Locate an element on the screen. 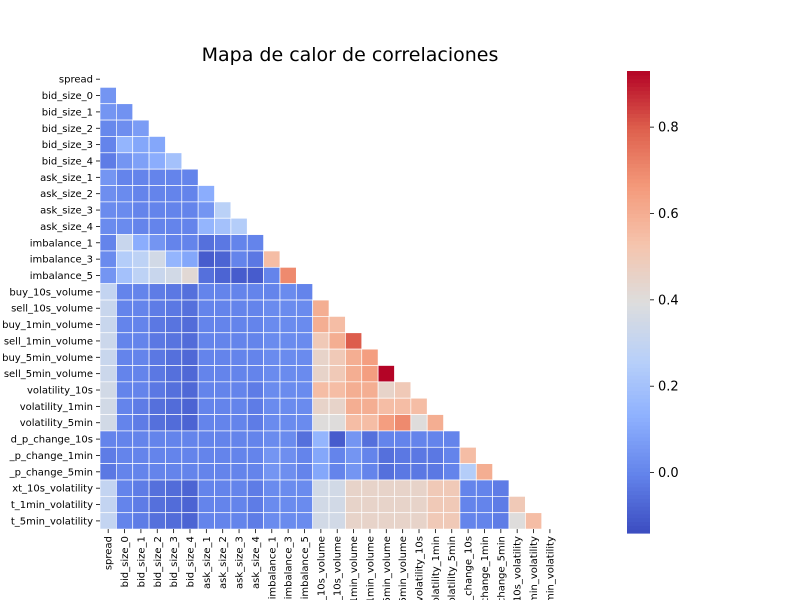 This screenshot has width=800, height=600. y-tick-label: ask_size_2 is located at coordinates (66, 194).